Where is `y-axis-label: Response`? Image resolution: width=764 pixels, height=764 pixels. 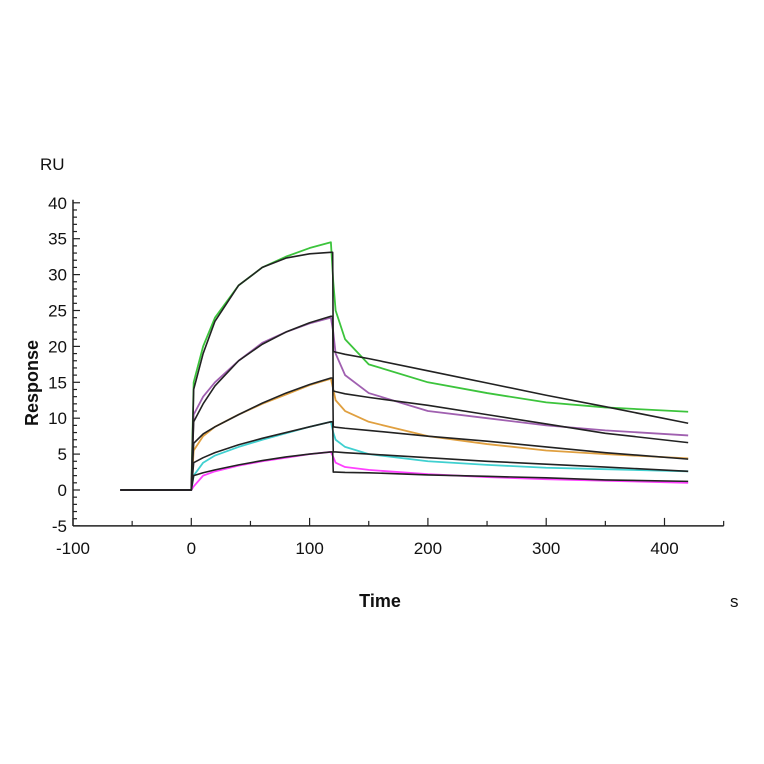
y-axis-label: Response is located at coordinates (32, 383).